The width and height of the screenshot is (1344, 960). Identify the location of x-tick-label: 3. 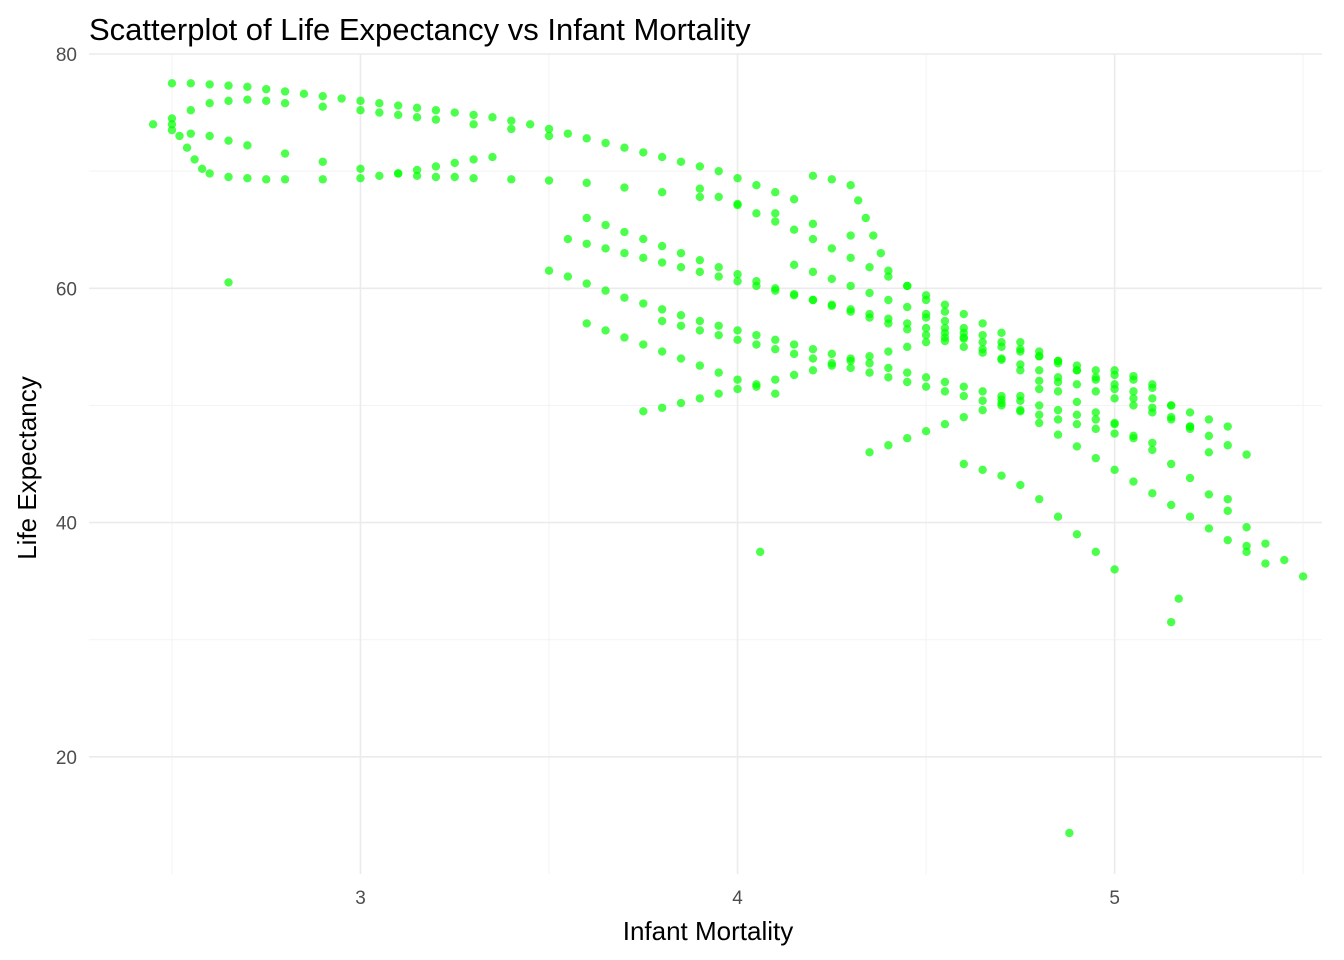
(360, 898).